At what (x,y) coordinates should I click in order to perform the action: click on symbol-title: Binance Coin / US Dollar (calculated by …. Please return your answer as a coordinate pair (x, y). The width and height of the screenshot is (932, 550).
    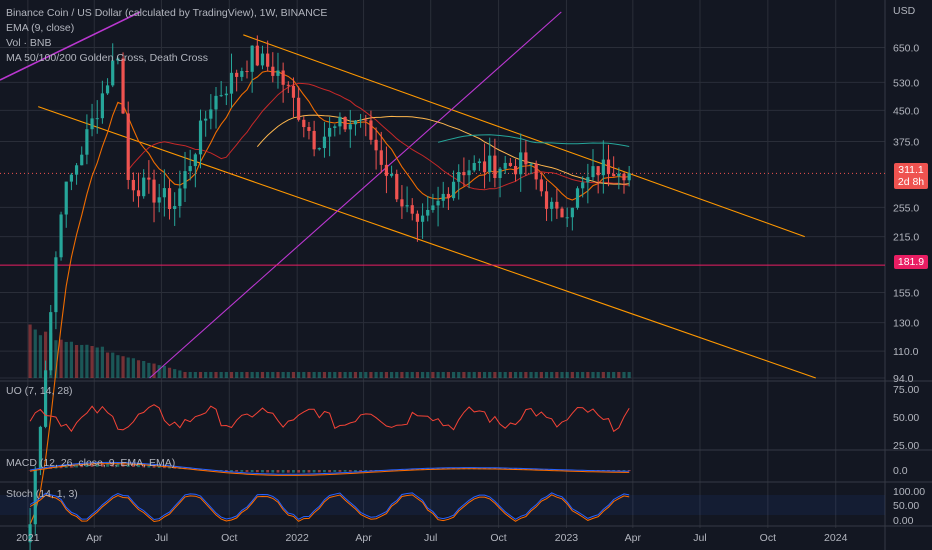
    Looking at the image, I should click on (167, 13).